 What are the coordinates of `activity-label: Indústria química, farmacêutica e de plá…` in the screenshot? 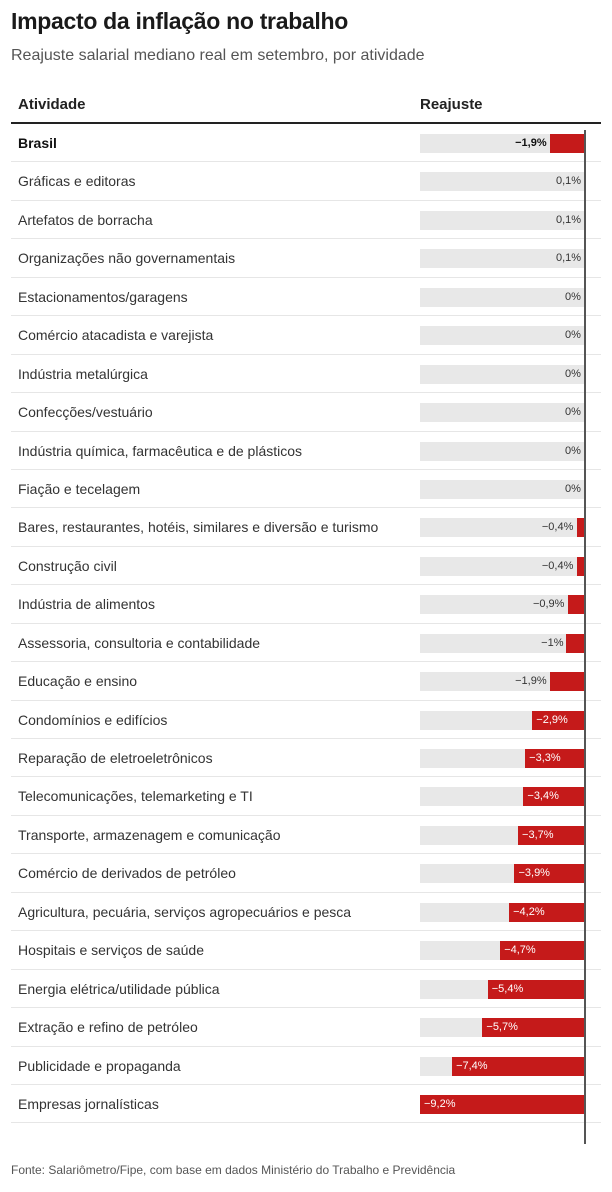 It's located at (160, 450).